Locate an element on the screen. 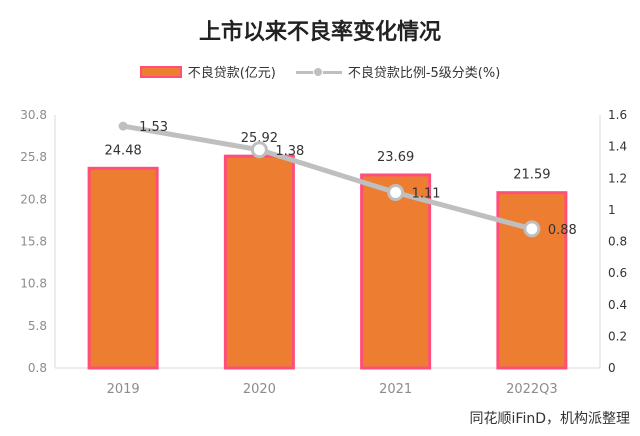  chart-title: 上市以来不良率变化情况 is located at coordinates (319, 32).